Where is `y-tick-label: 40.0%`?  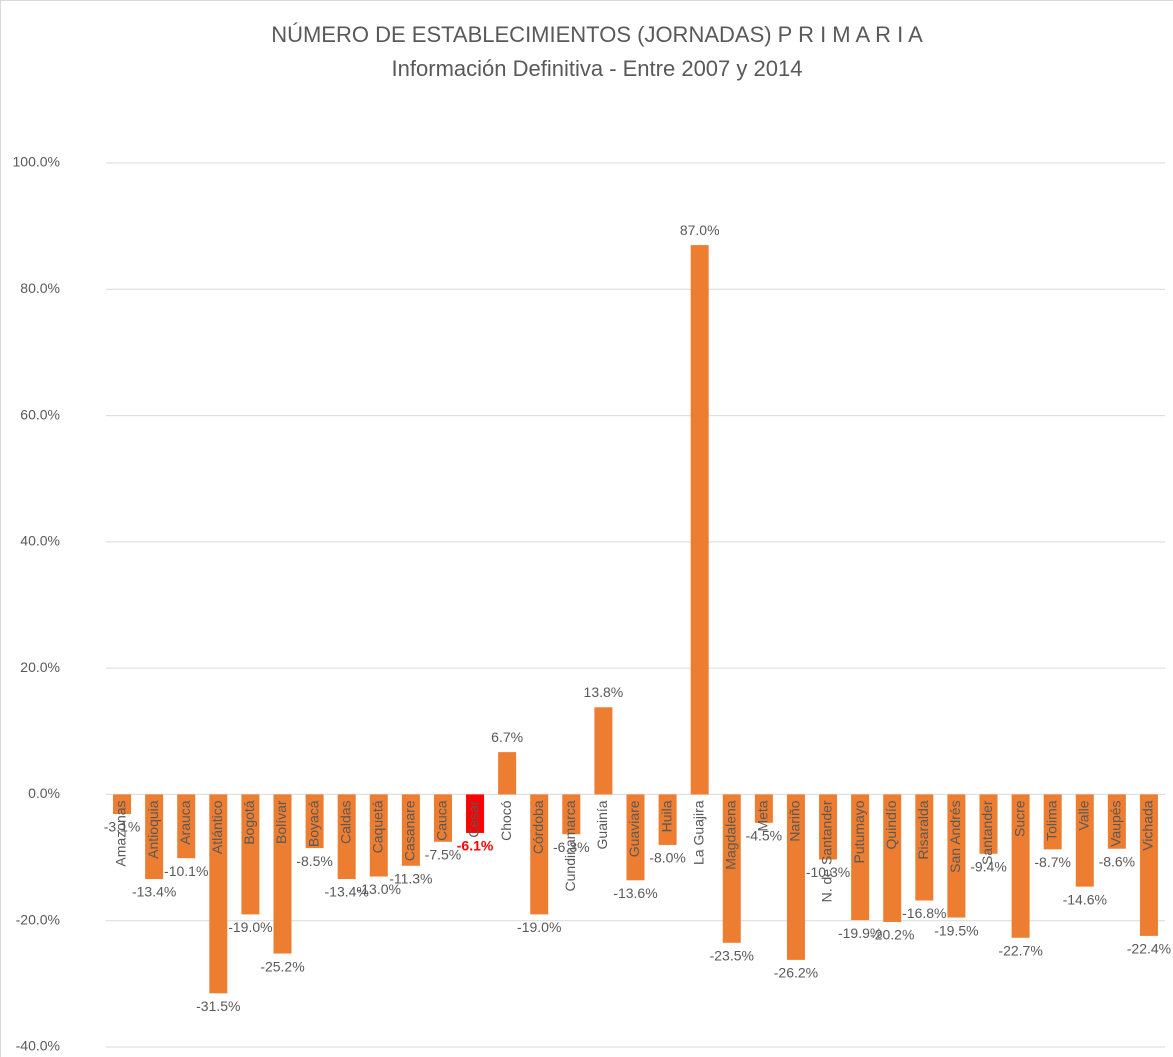 y-tick-label: 40.0% is located at coordinates (40, 541).